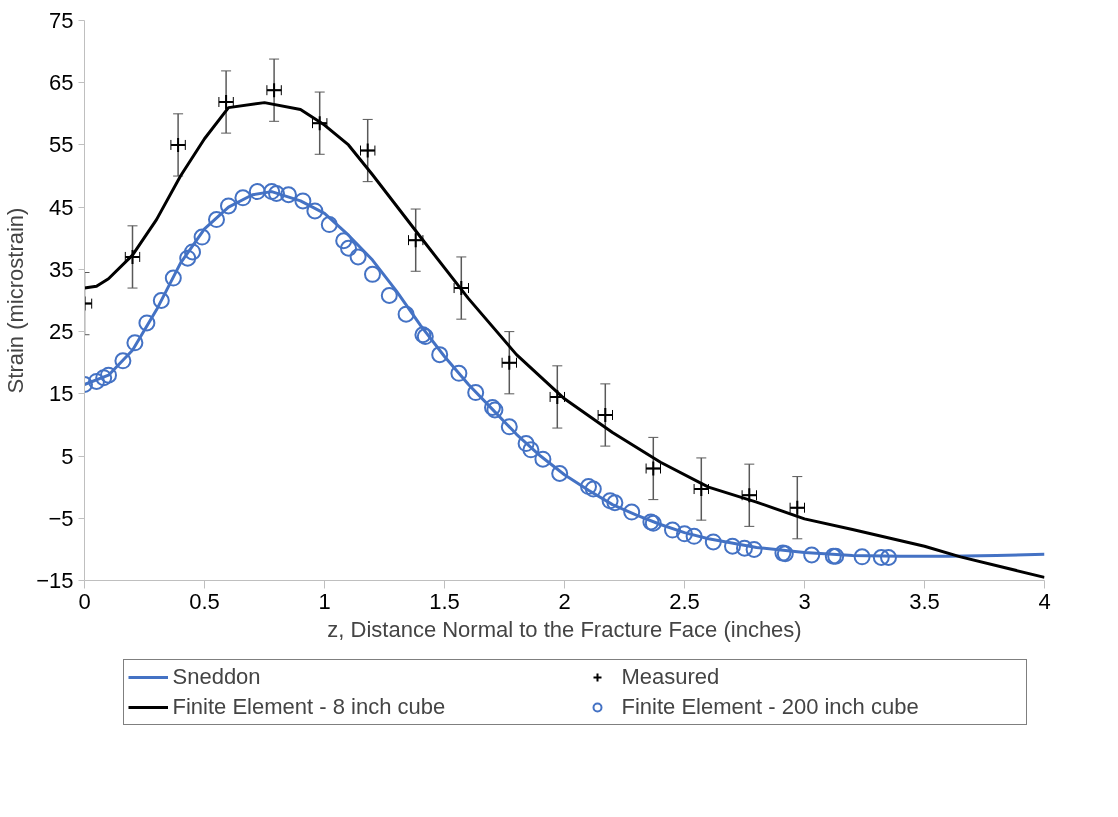  I want to click on y-tick-label: 25, so click(61, 332).